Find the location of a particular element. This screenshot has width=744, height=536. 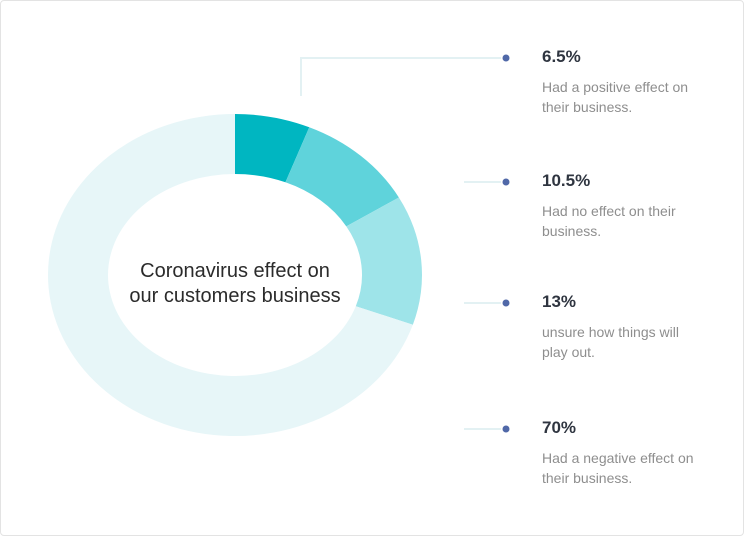

connector is located at coordinates (400, 76).